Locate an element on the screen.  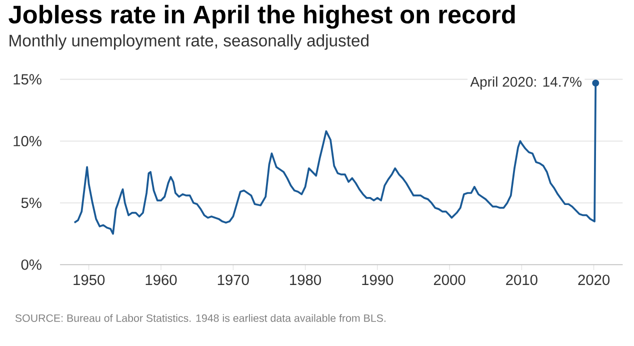
x-tick-label: 1960 is located at coordinates (161, 280).